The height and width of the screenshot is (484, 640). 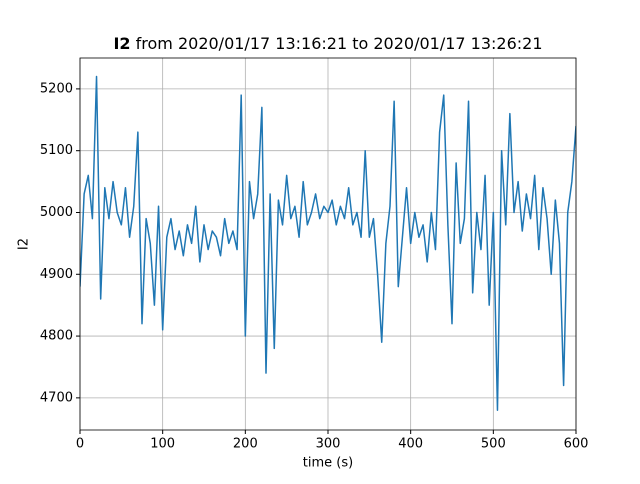 What do you see at coordinates (245, 444) in the screenshot?
I see `x-tick-label: 200` at bounding box center [245, 444].